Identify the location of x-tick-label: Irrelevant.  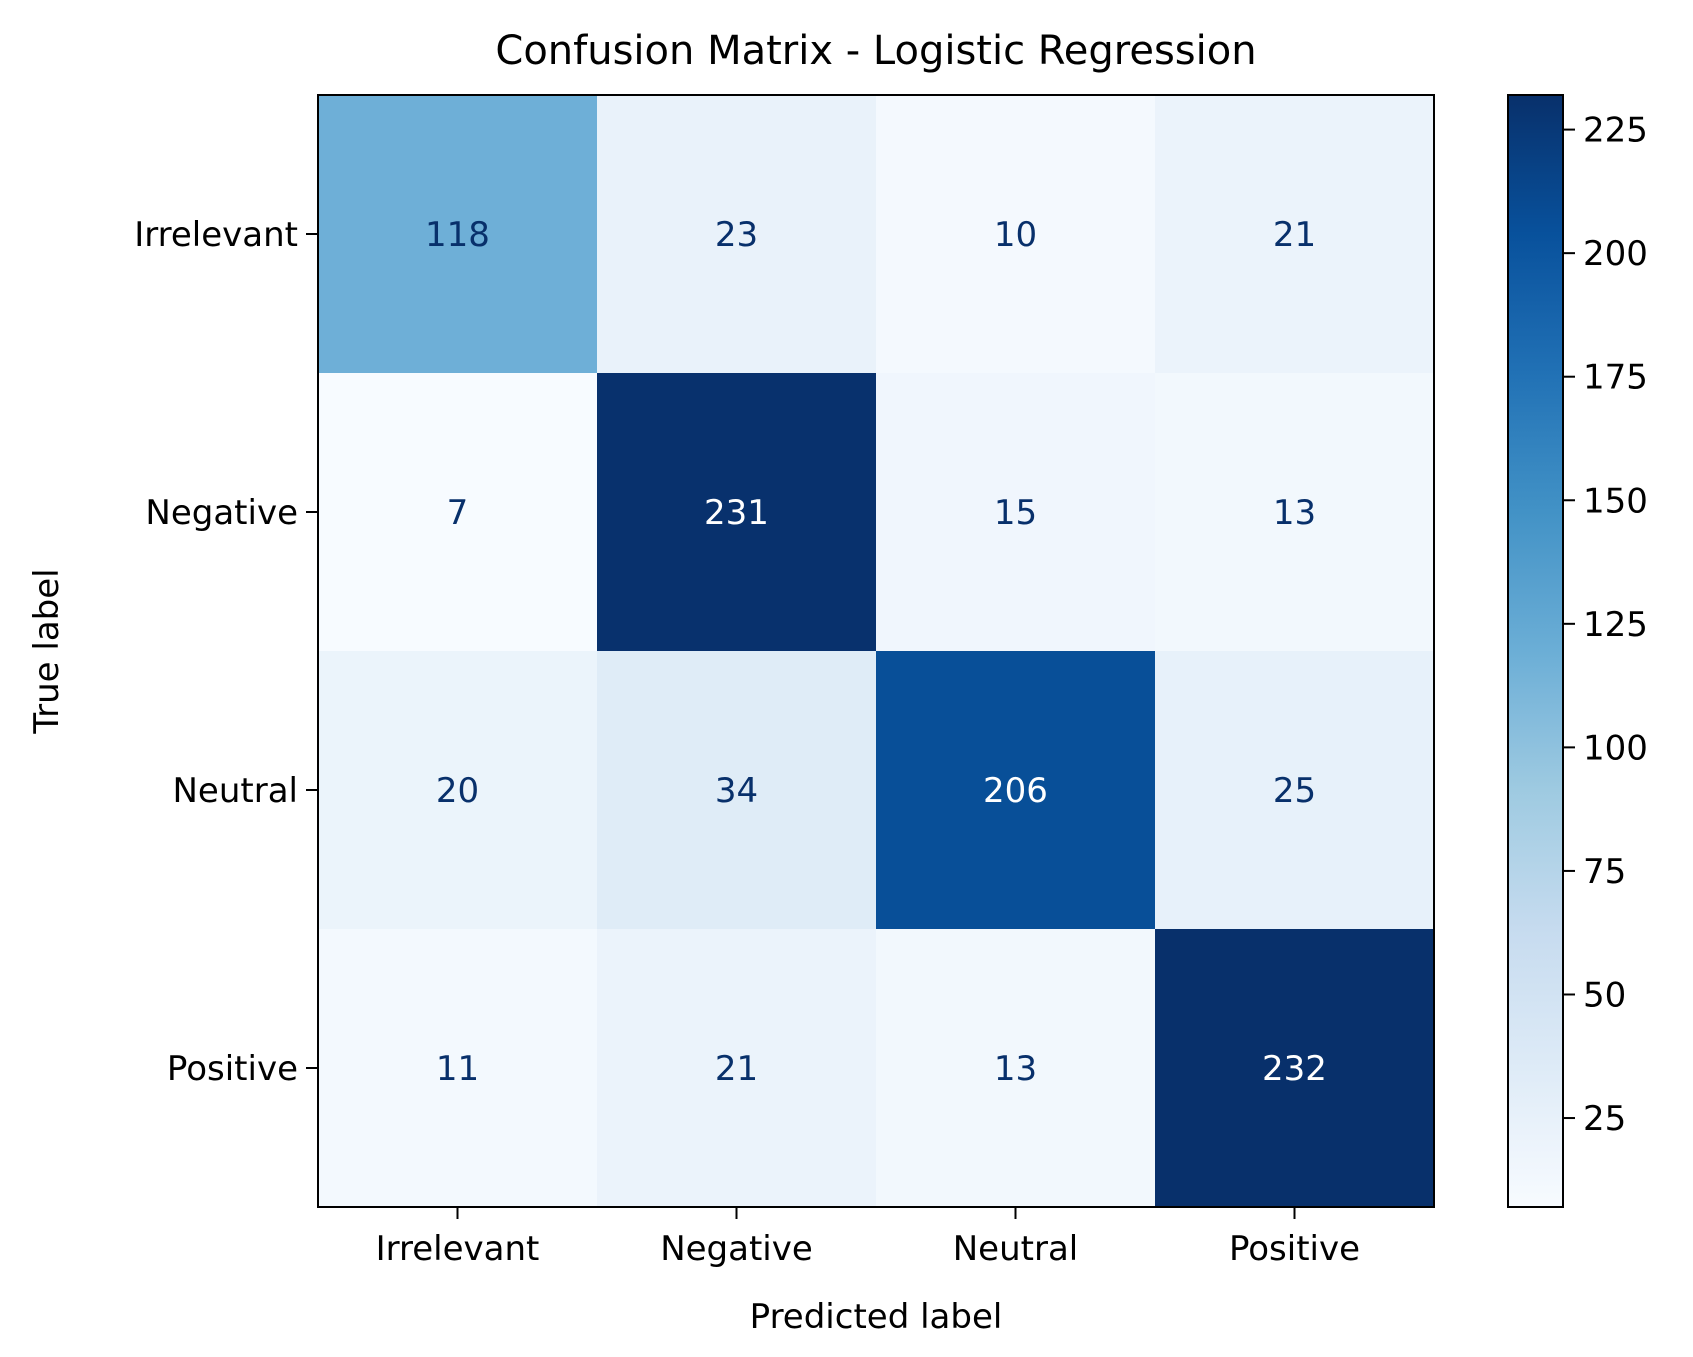
(458, 1249).